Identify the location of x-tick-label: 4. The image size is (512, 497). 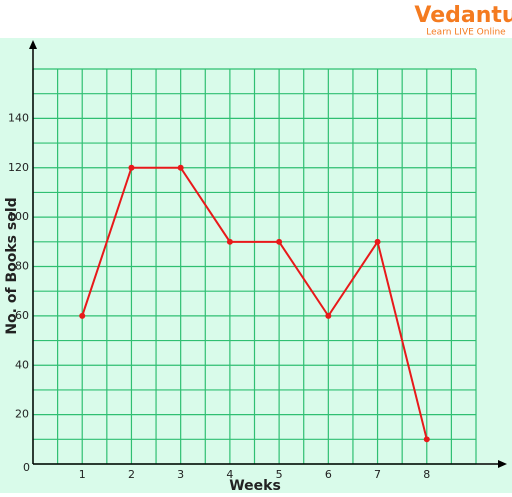
(229, 474).